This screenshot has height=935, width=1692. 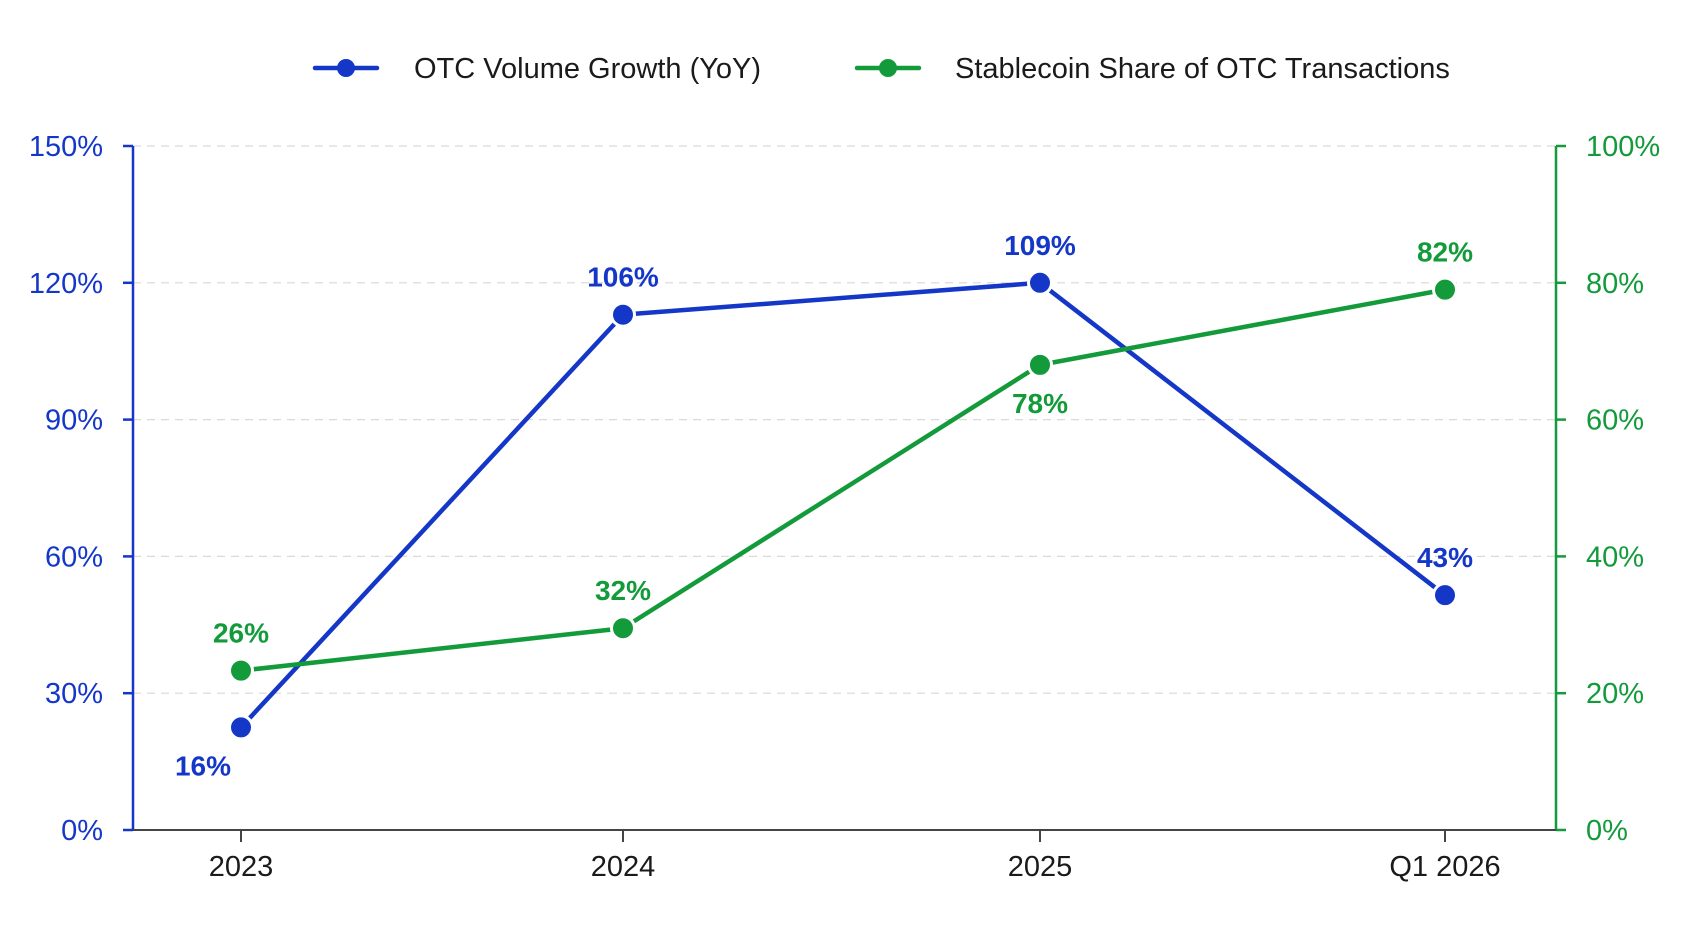 I want to click on data-label: 78%, so click(x=1040, y=403).